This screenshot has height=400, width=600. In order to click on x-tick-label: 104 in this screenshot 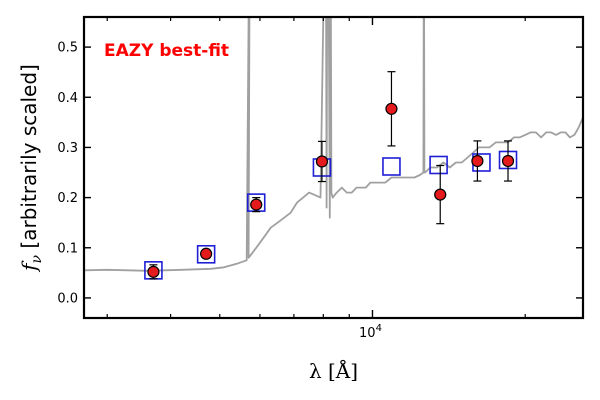, I will do `click(370, 332)`.